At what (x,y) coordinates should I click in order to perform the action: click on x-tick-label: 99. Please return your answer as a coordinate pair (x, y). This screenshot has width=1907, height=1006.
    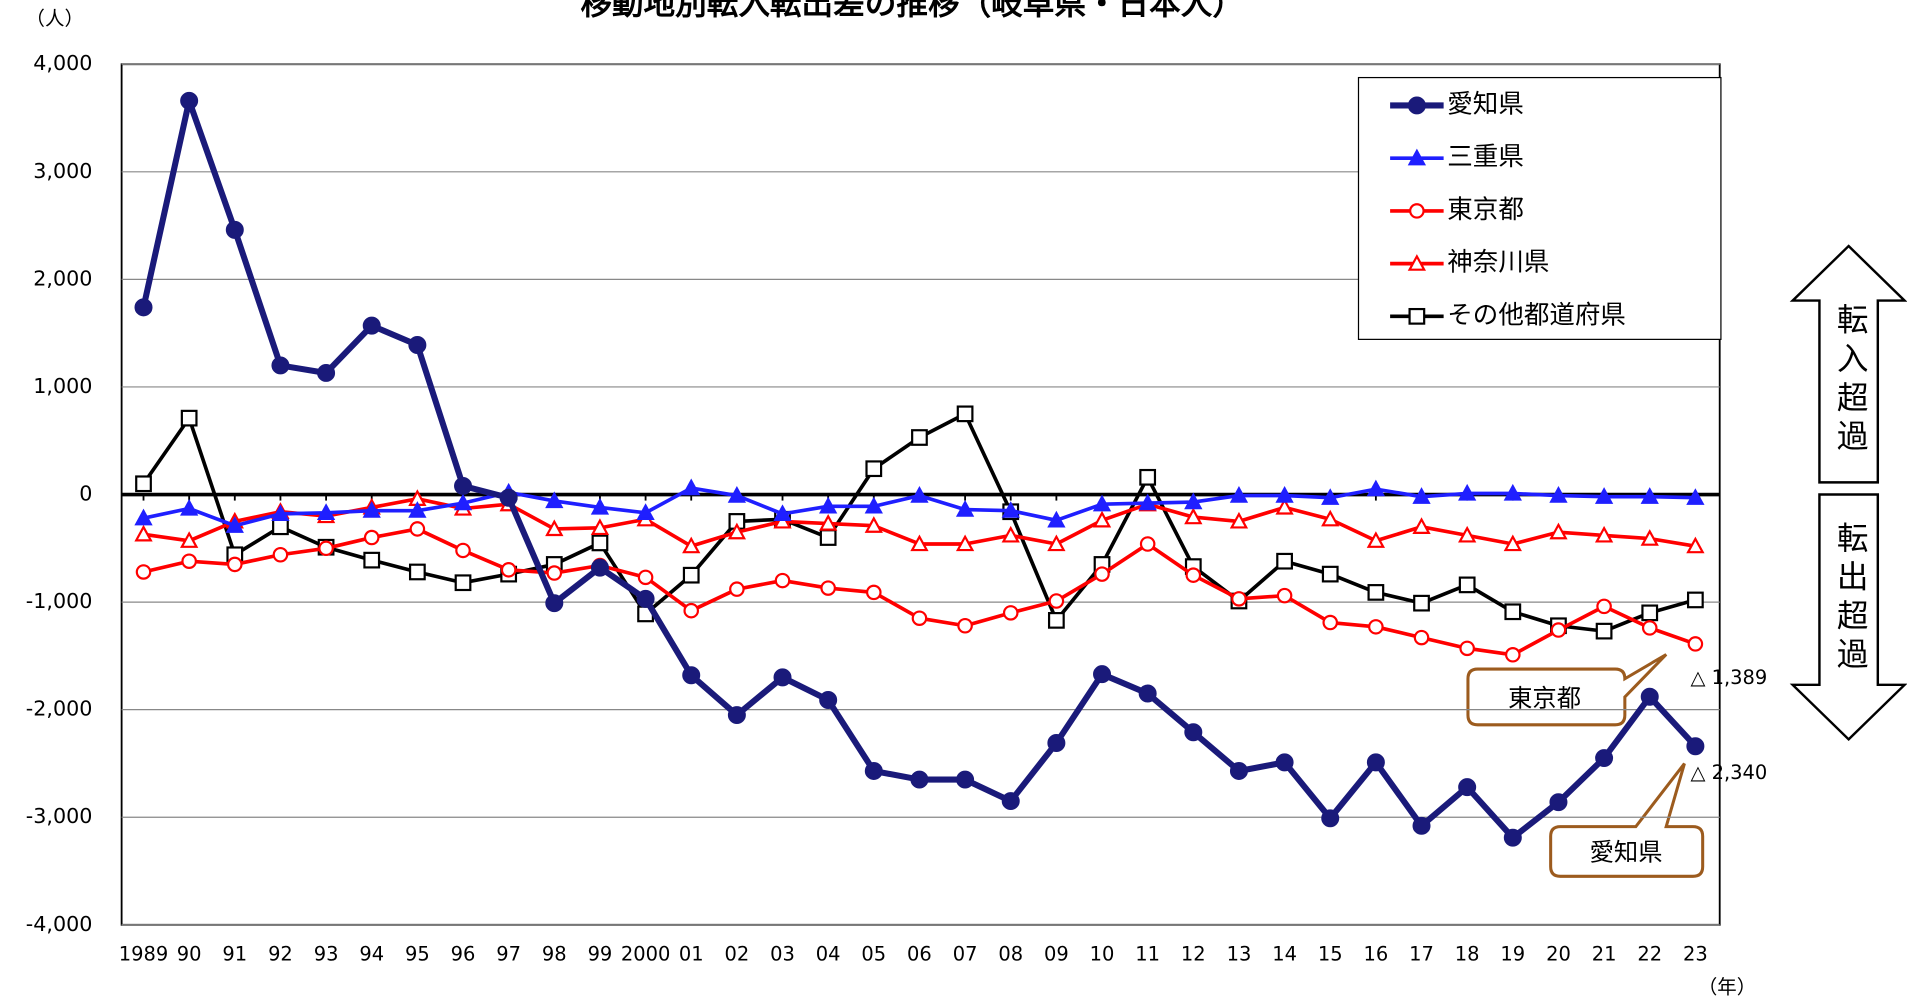
    Looking at the image, I should click on (600, 954).